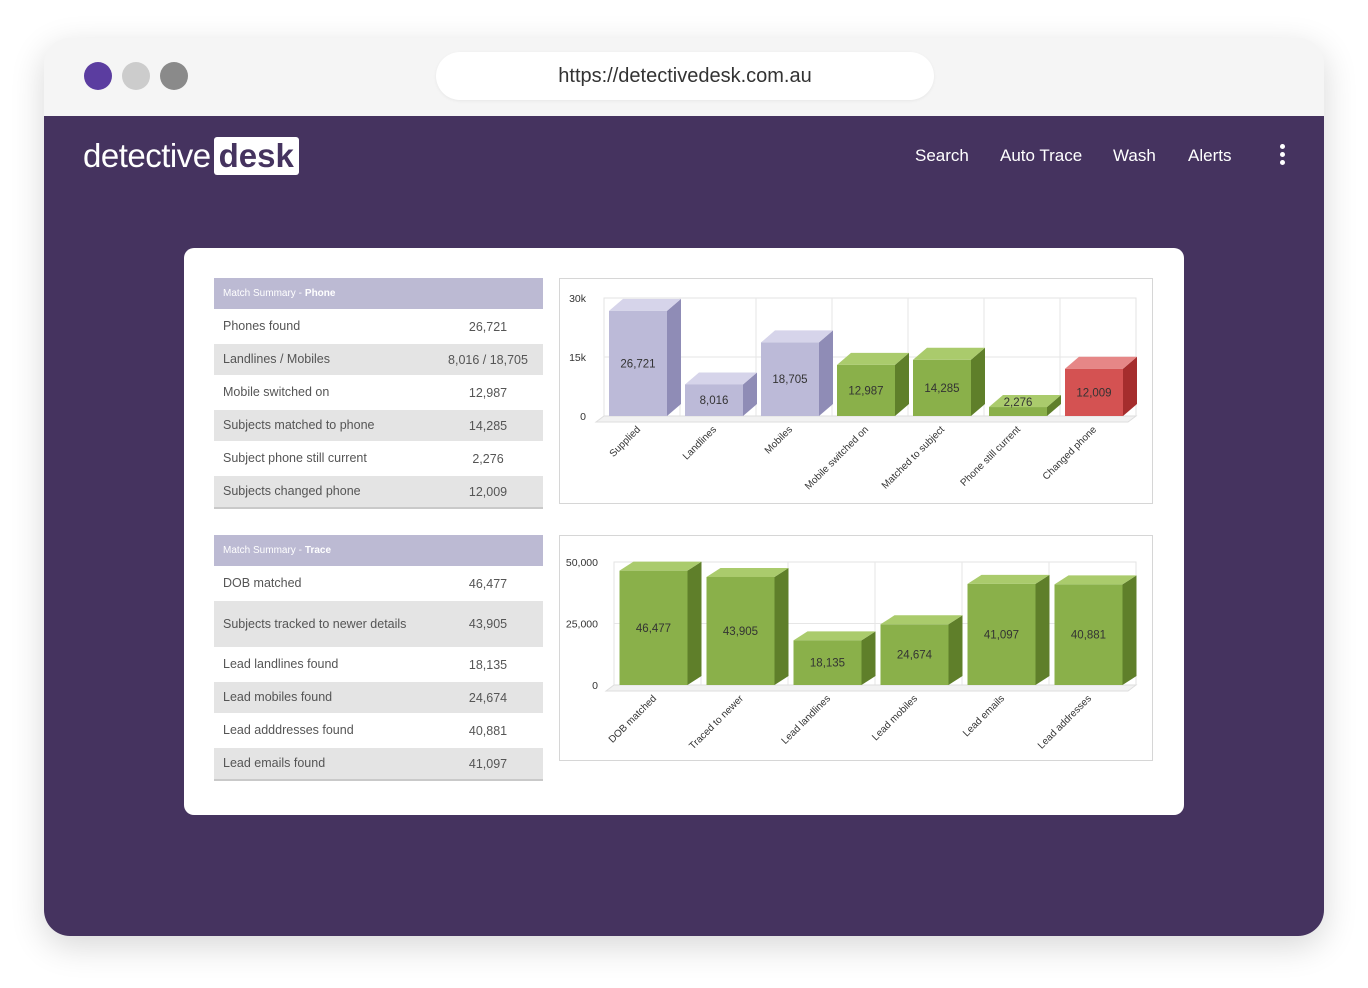  What do you see at coordinates (871, 688) in the screenshot?
I see `chart-floor` at bounding box center [871, 688].